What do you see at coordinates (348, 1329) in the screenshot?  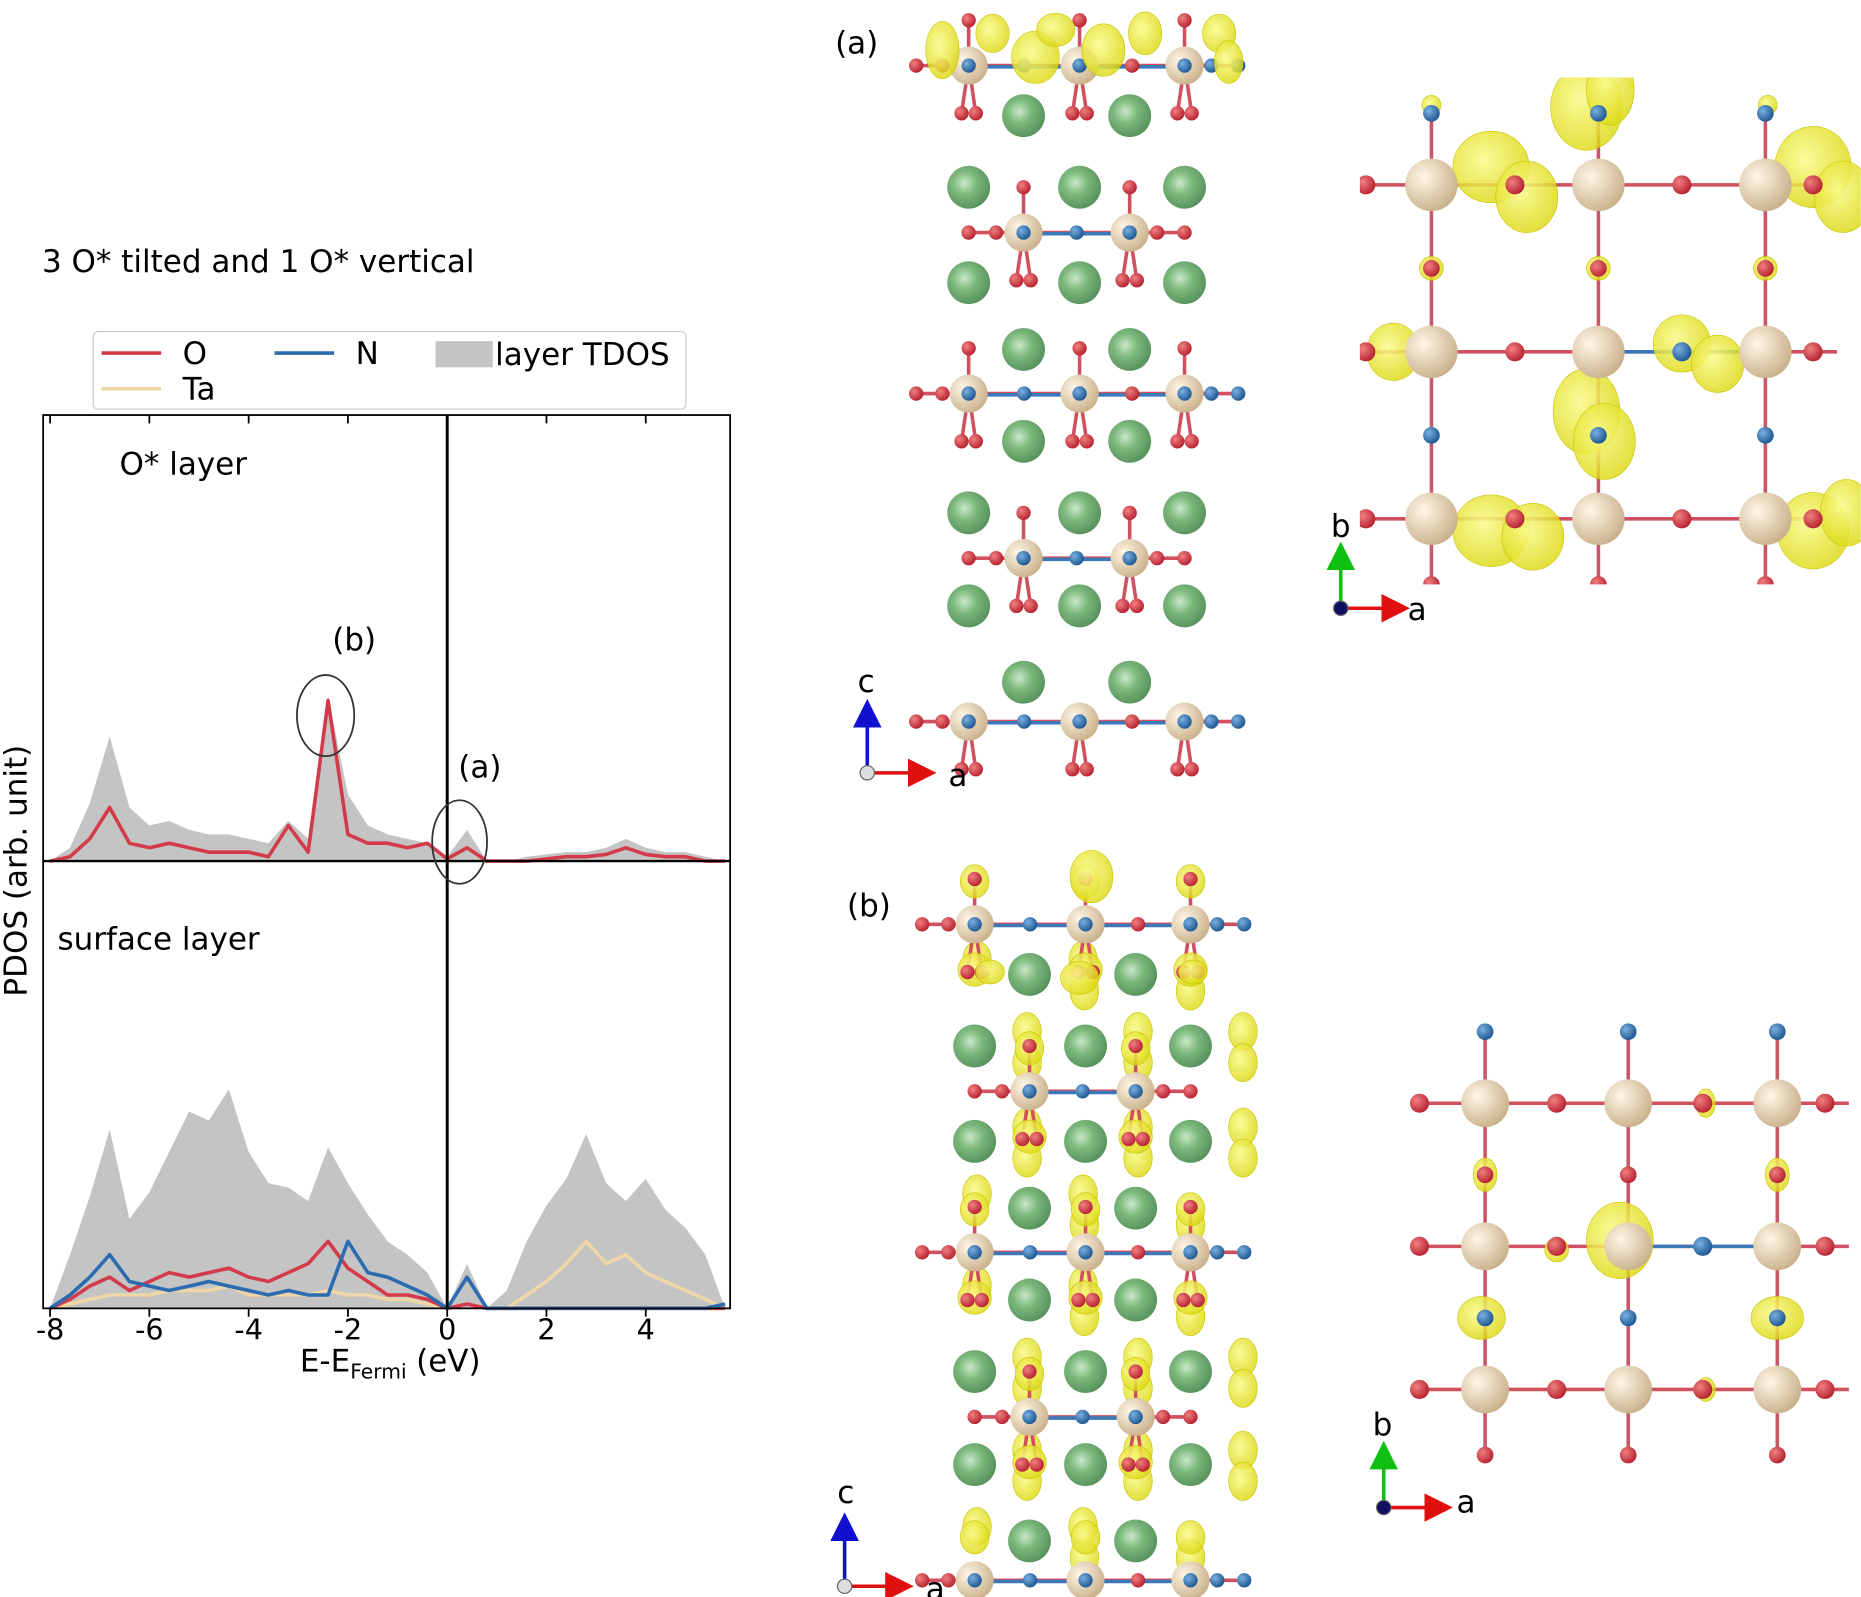 I see `x-tick-label: -2` at bounding box center [348, 1329].